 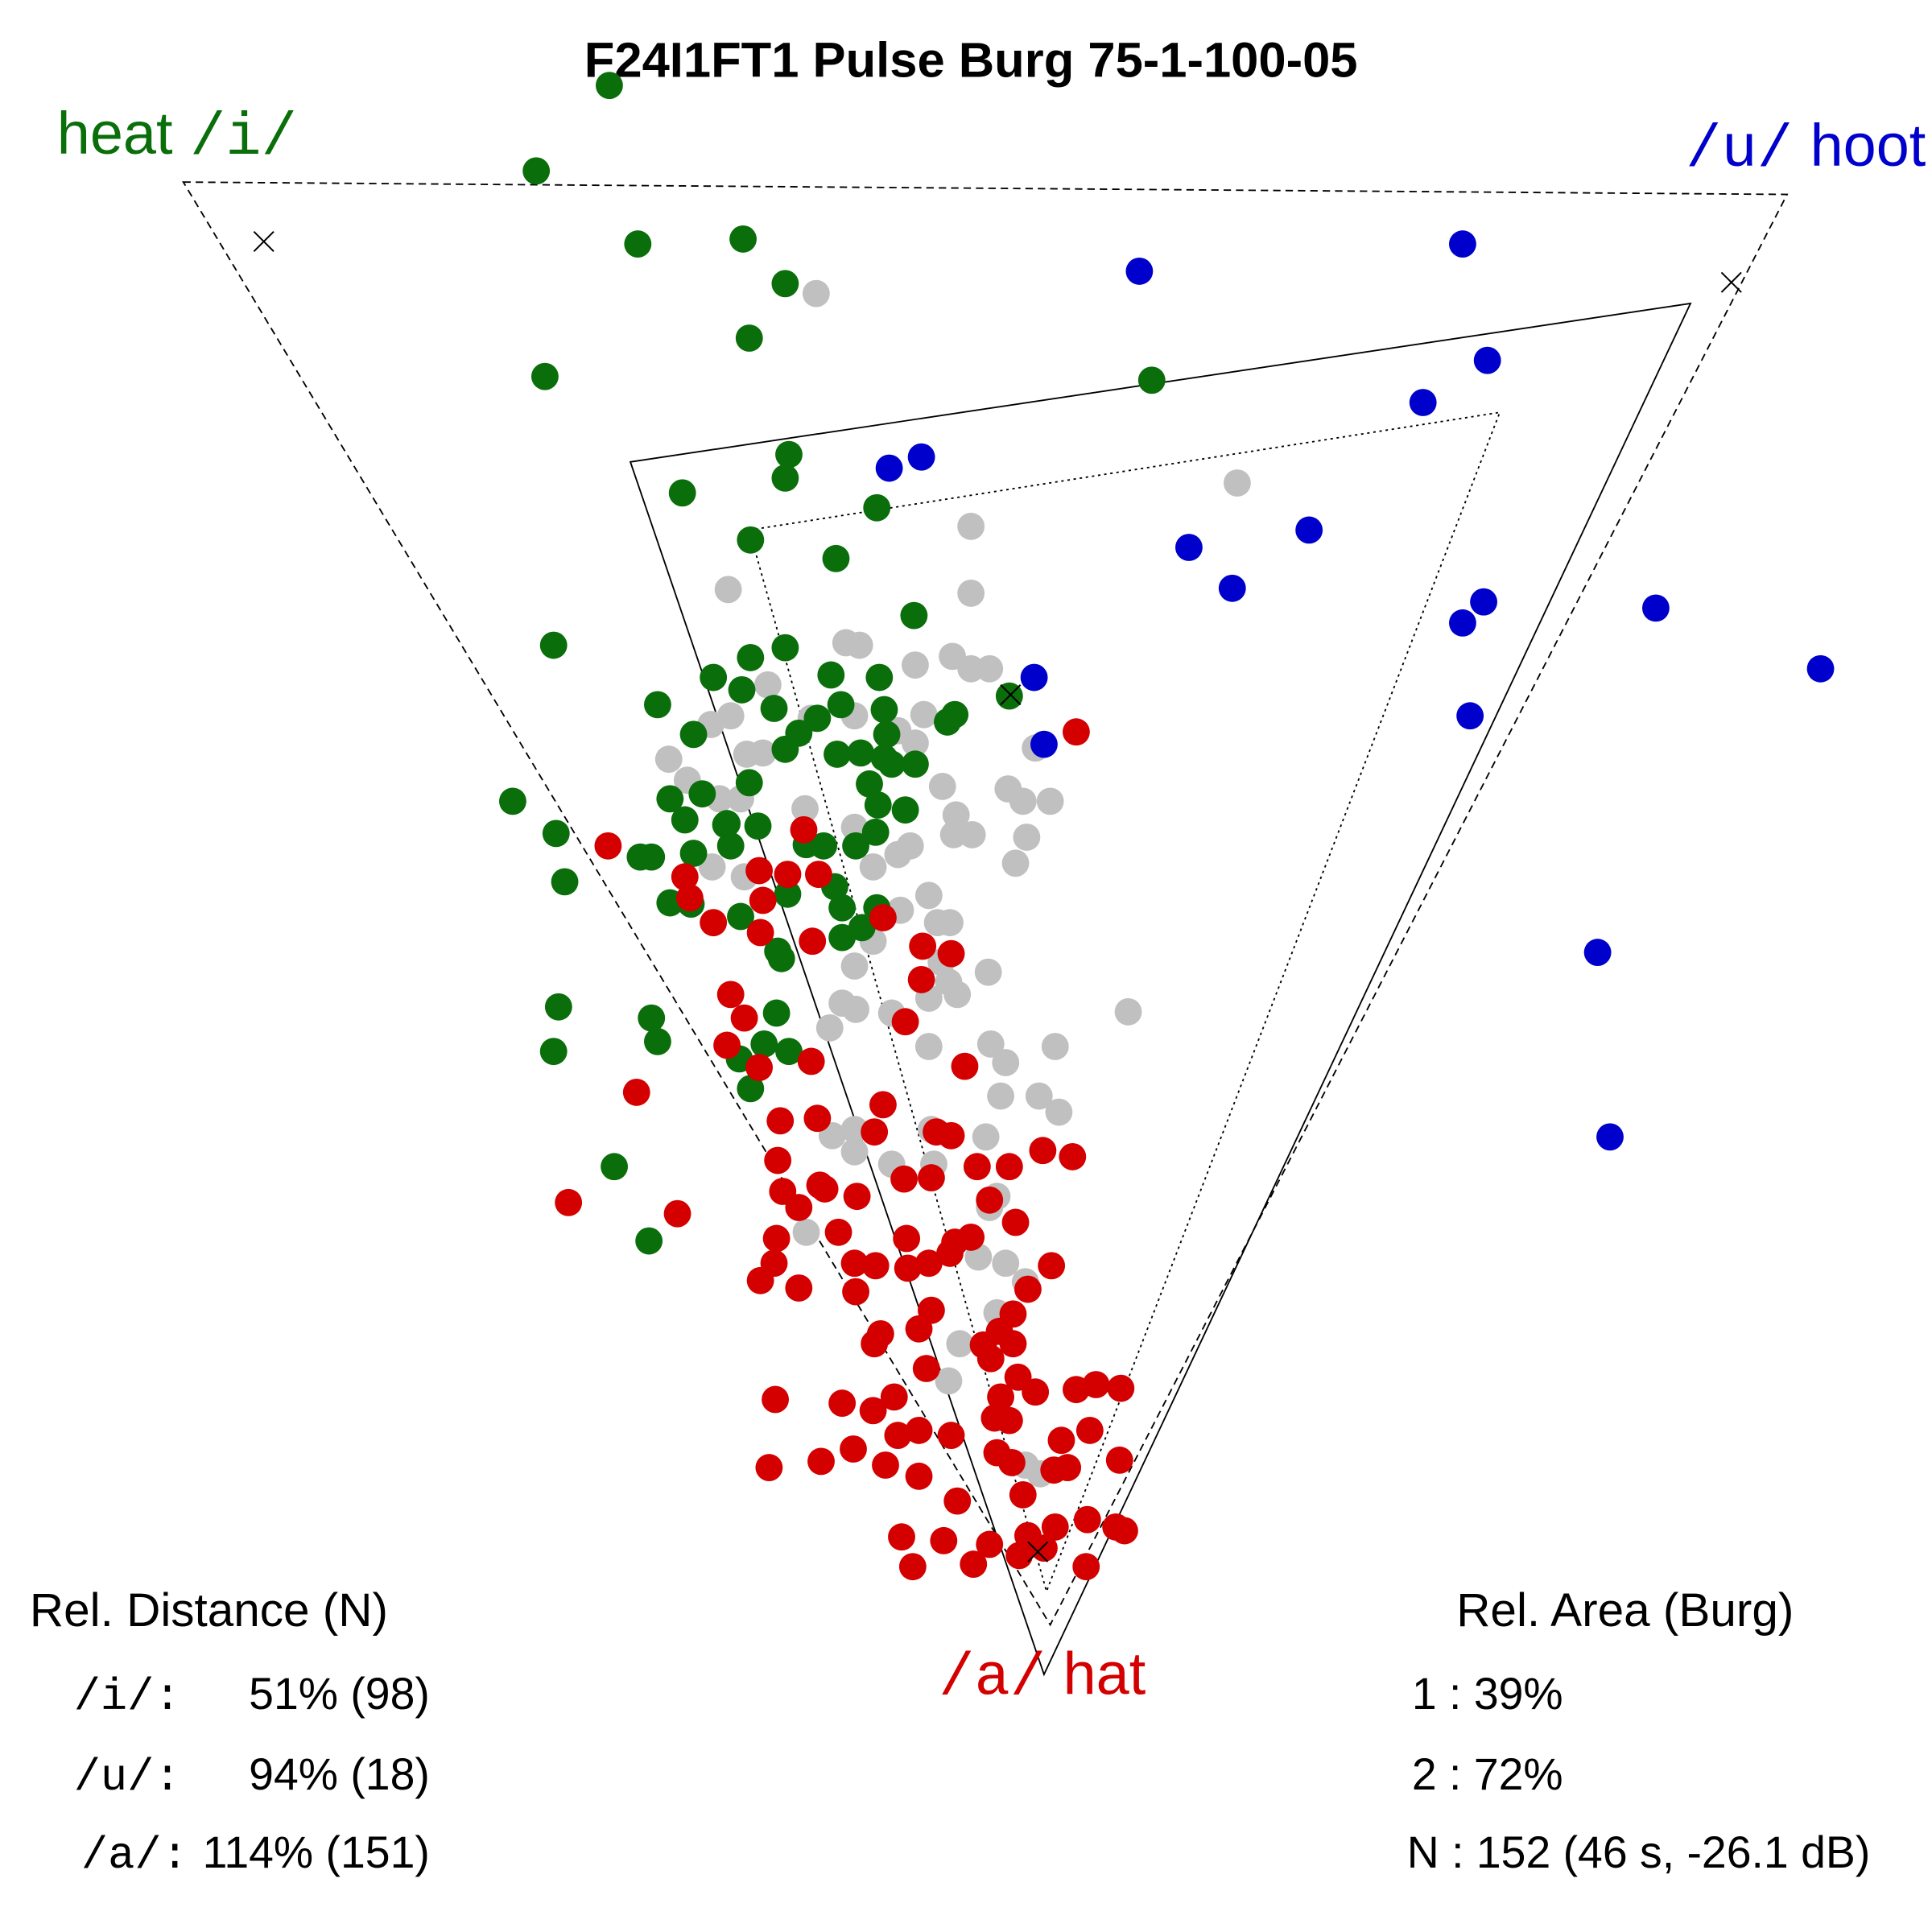 What do you see at coordinates (127, 1697) in the screenshot?
I see `rel-distance-i-label: /i/:` at bounding box center [127, 1697].